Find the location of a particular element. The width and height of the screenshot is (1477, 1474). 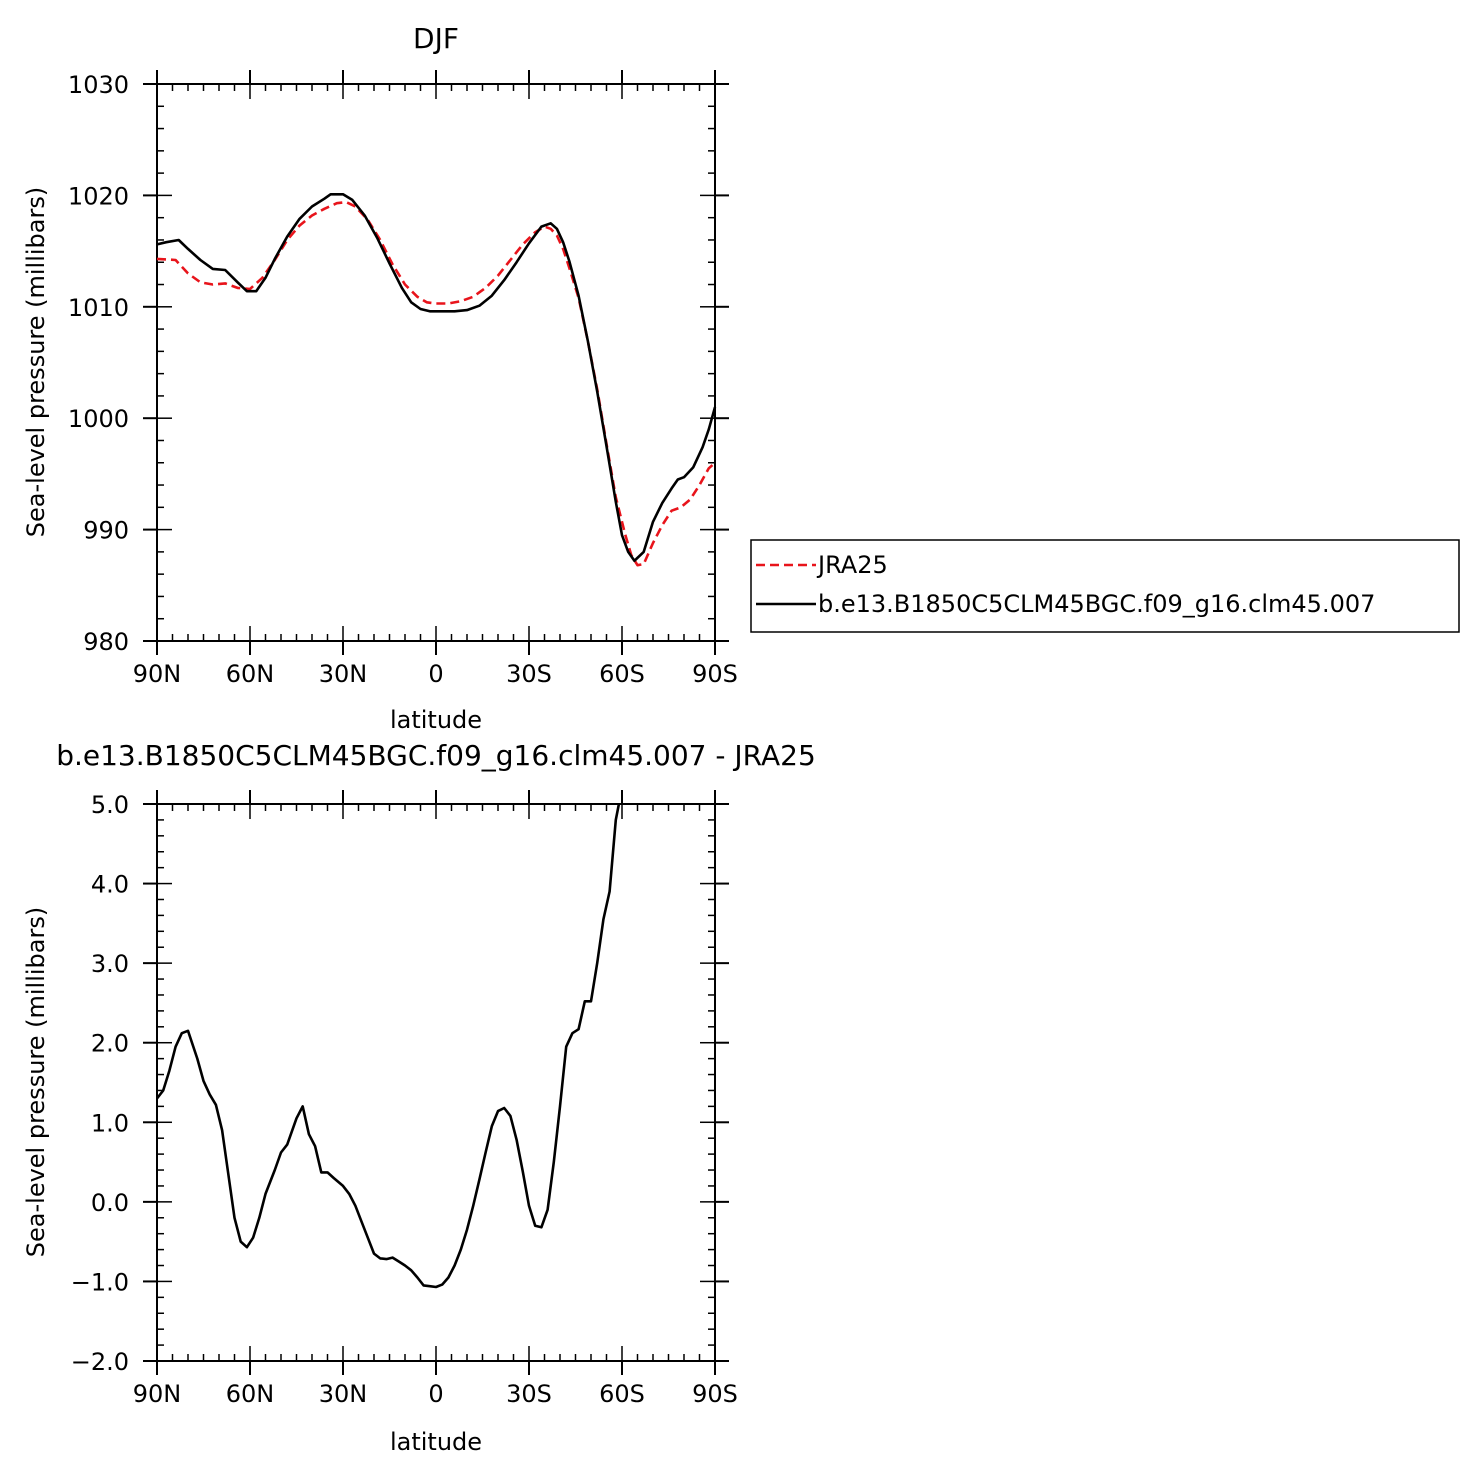

top-y-tick-label: 990 is located at coordinates (106, 531).